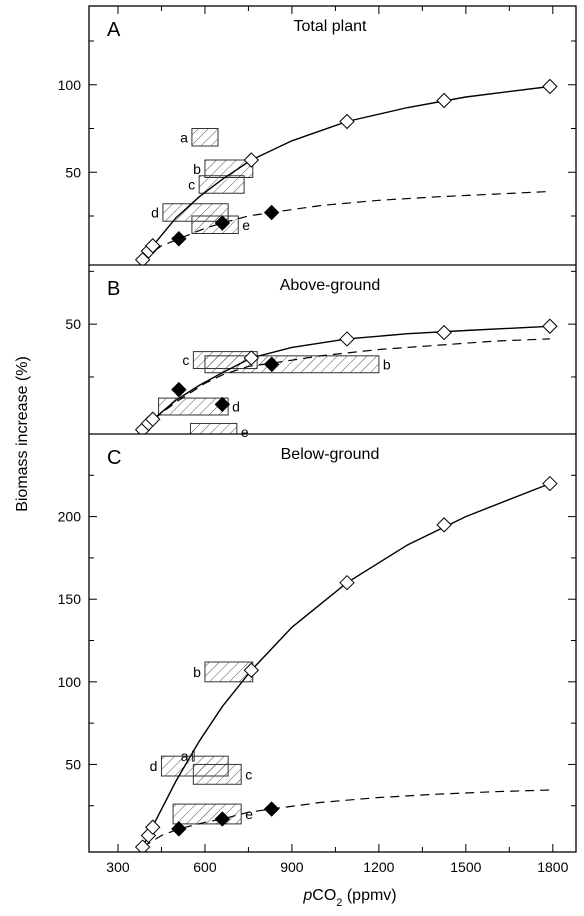 This screenshot has width=584, height=916. I want to click on x-axis-label: pCO2 (ppmv), so click(349, 898).